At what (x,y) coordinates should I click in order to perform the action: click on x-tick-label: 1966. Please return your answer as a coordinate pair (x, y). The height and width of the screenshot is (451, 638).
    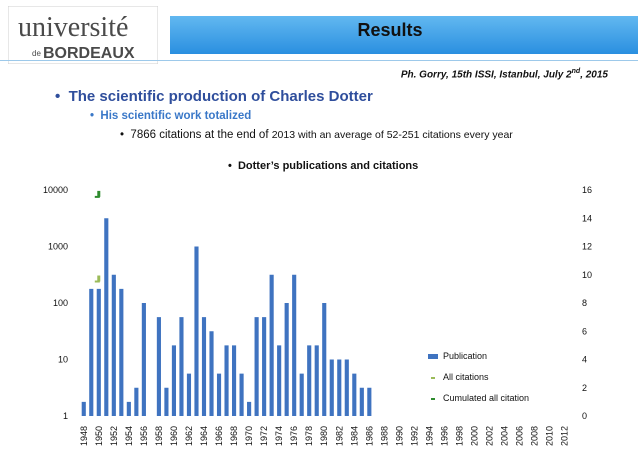
    Looking at the image, I should click on (219, 436).